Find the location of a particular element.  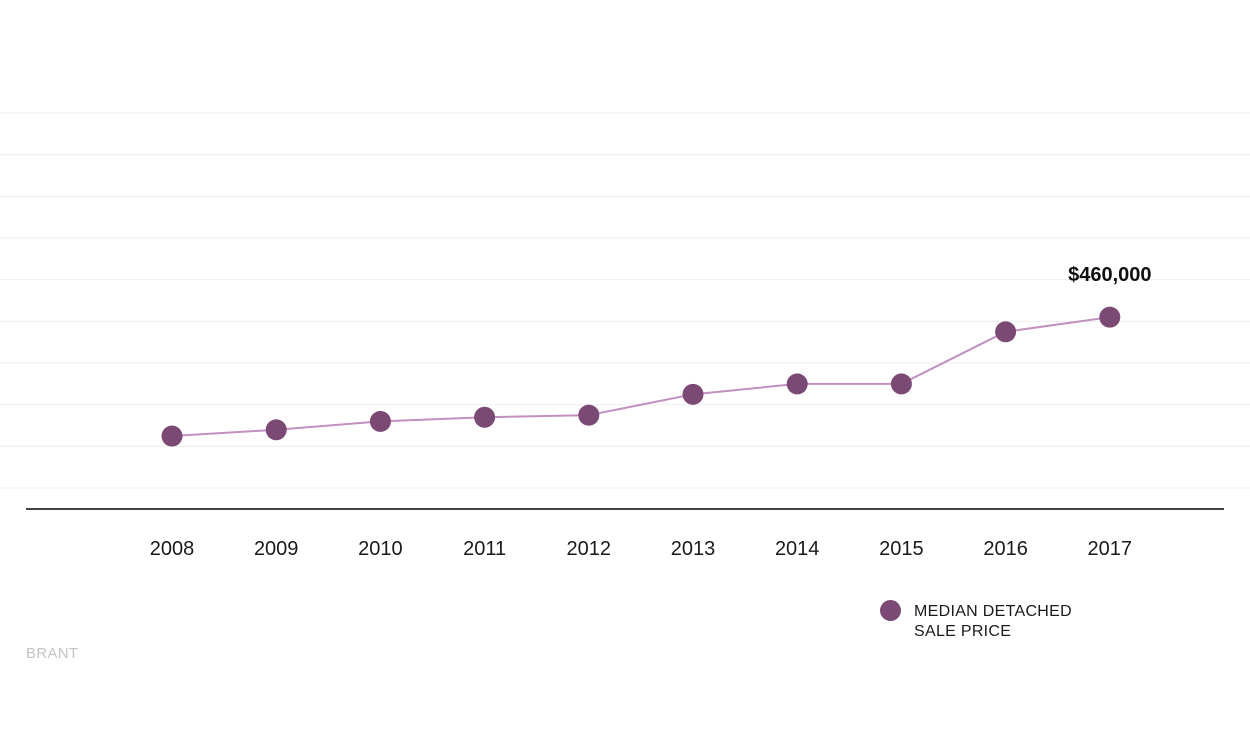

x-tick-label: 2013 is located at coordinates (693, 549).